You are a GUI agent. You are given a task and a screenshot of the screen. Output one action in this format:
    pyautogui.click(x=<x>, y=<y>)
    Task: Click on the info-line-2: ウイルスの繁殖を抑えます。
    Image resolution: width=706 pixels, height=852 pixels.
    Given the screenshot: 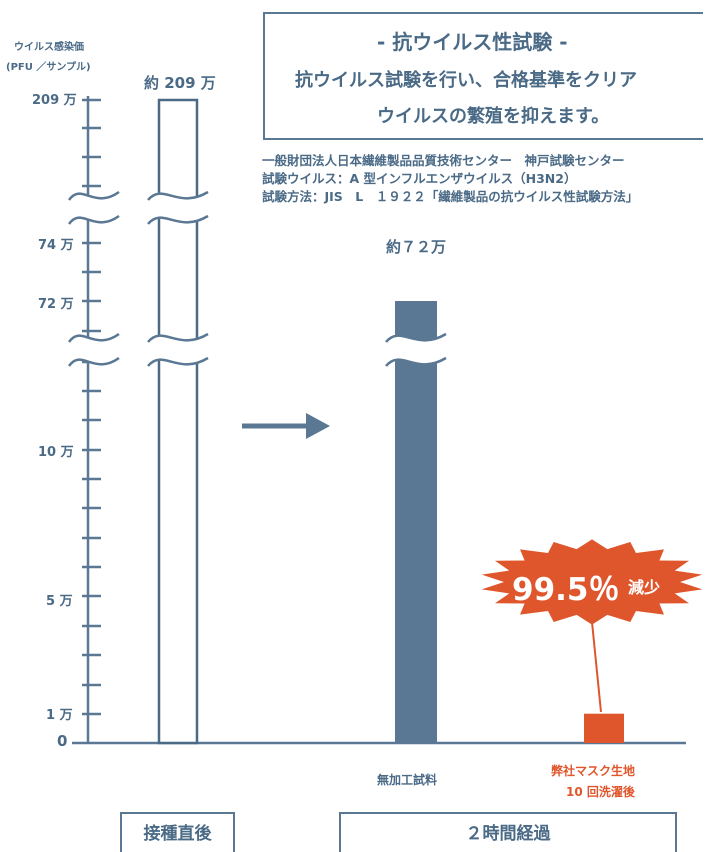 What is the action you would take?
    pyautogui.click(x=493, y=116)
    